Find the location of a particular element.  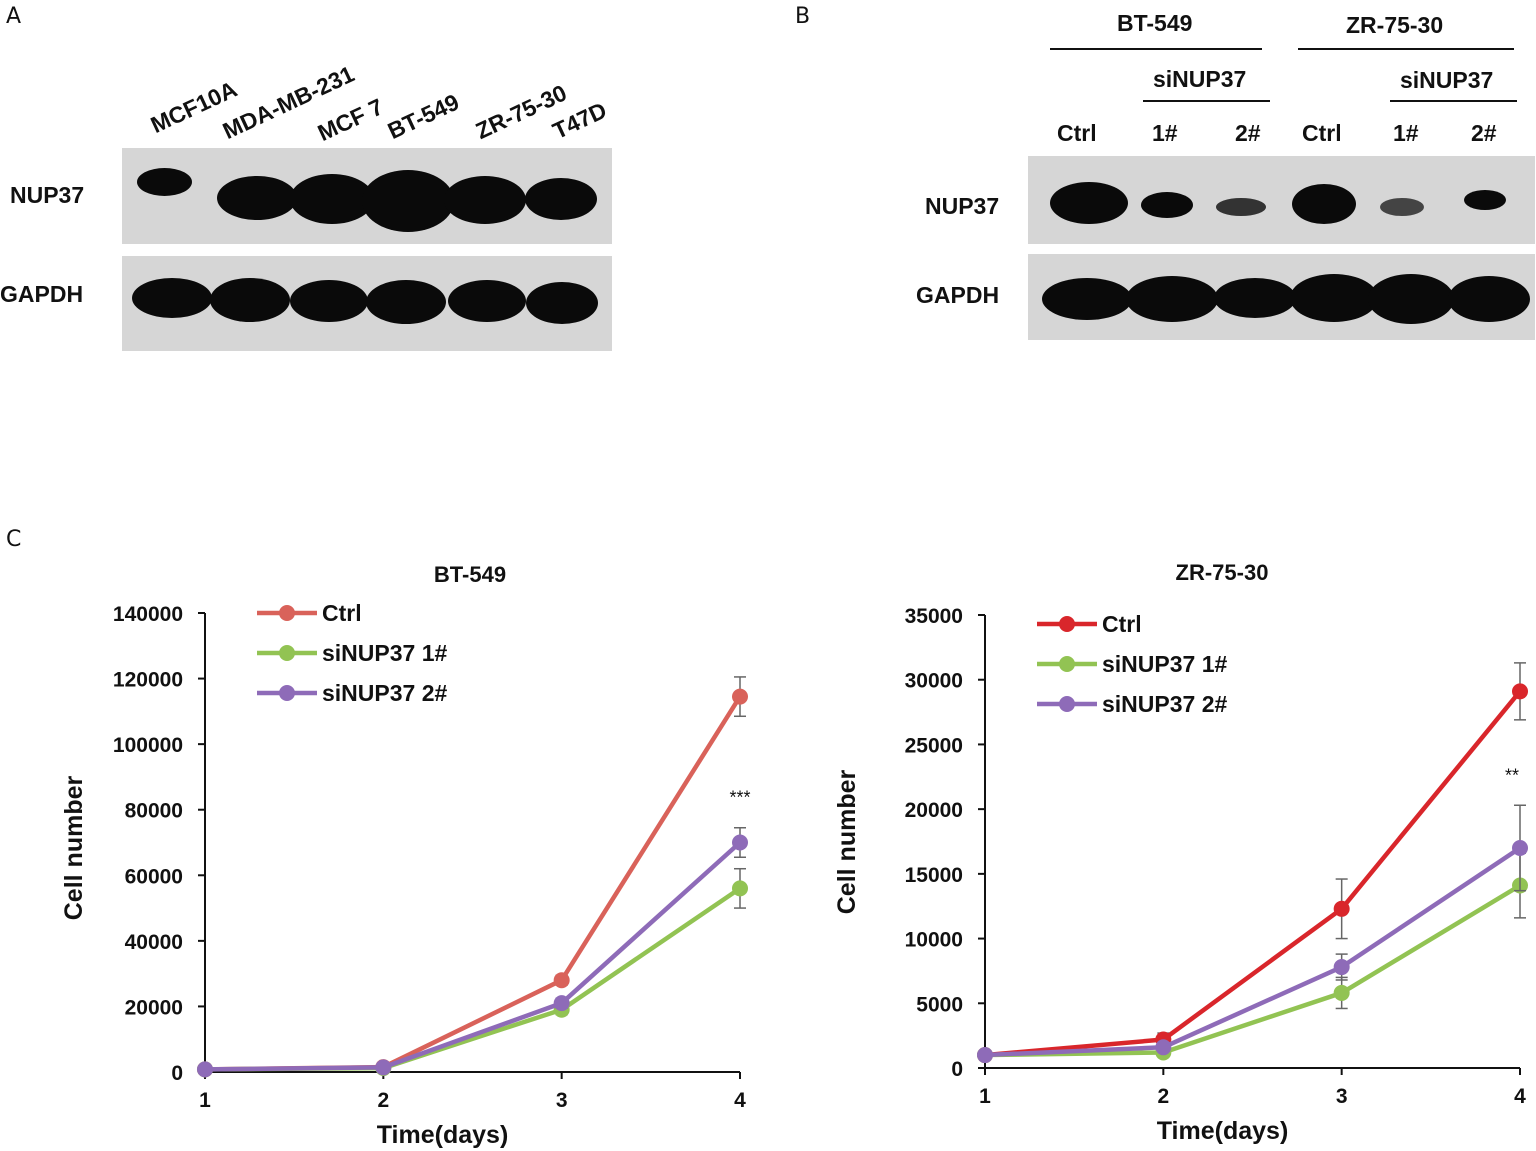

x-tick-label: 1 is located at coordinates (985, 1096).